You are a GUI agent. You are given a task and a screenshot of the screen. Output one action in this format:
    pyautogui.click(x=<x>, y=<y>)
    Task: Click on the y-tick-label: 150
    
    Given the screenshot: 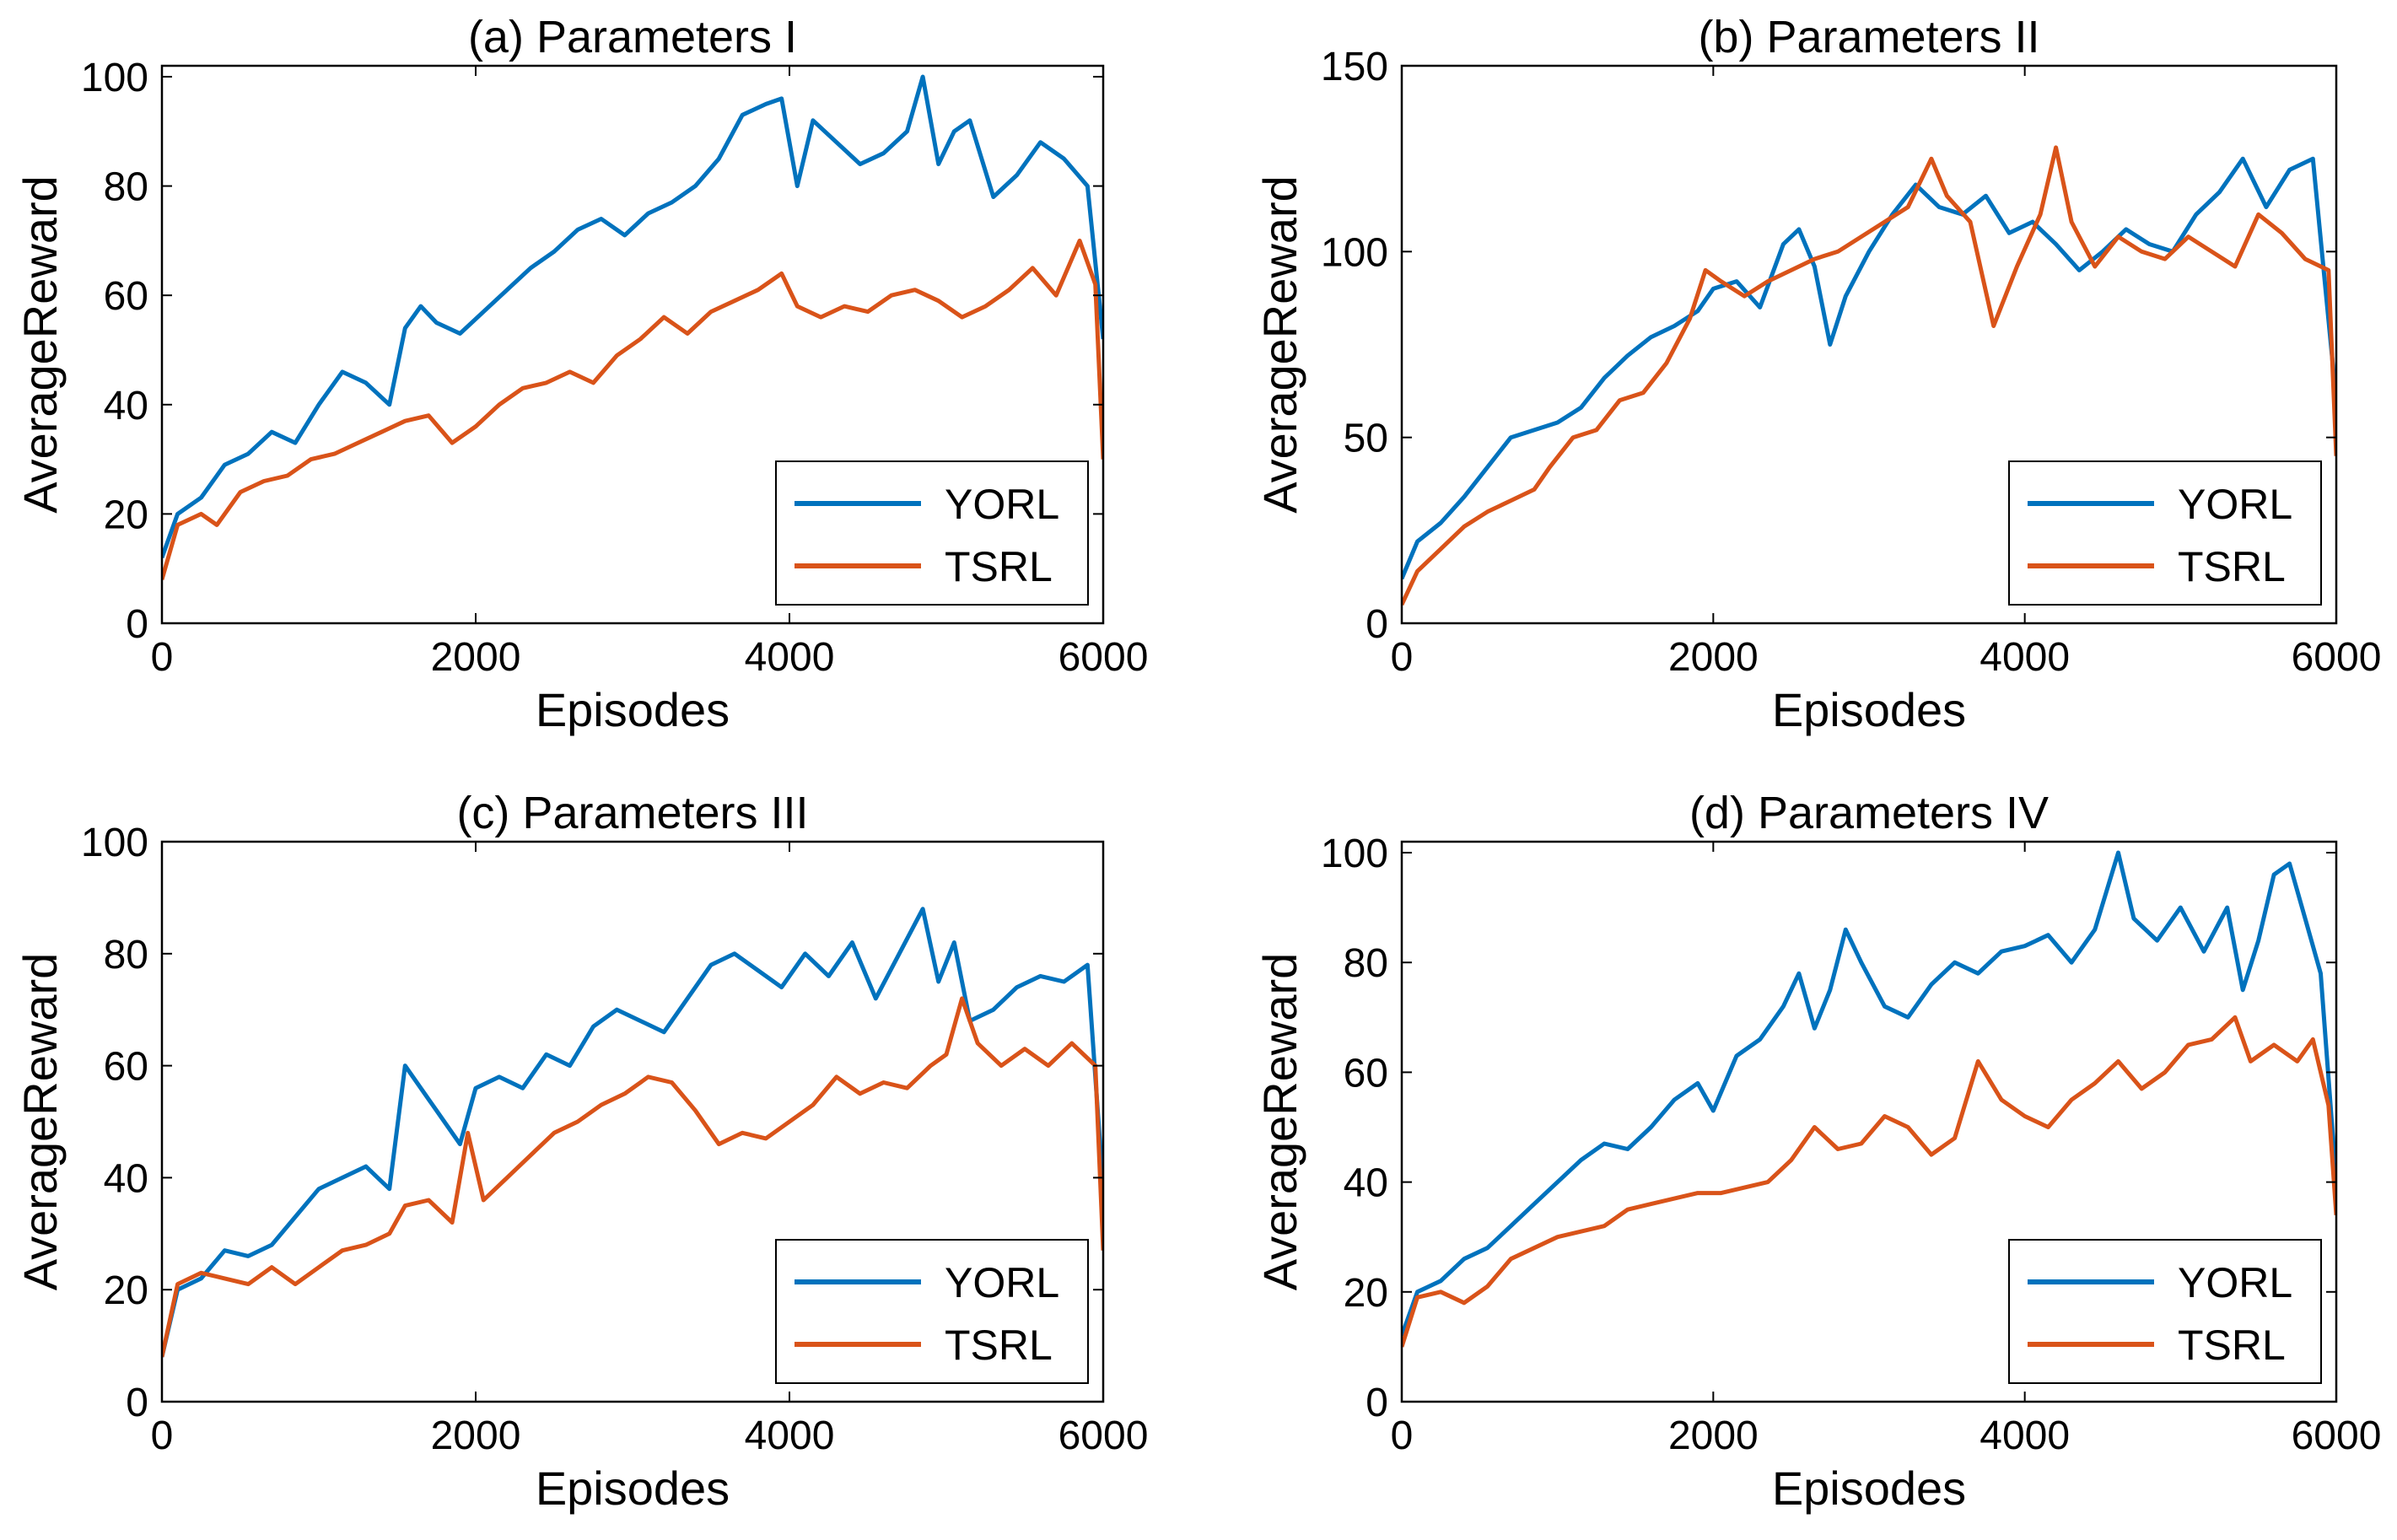 What is the action you would take?
    pyautogui.click(x=1355, y=67)
    